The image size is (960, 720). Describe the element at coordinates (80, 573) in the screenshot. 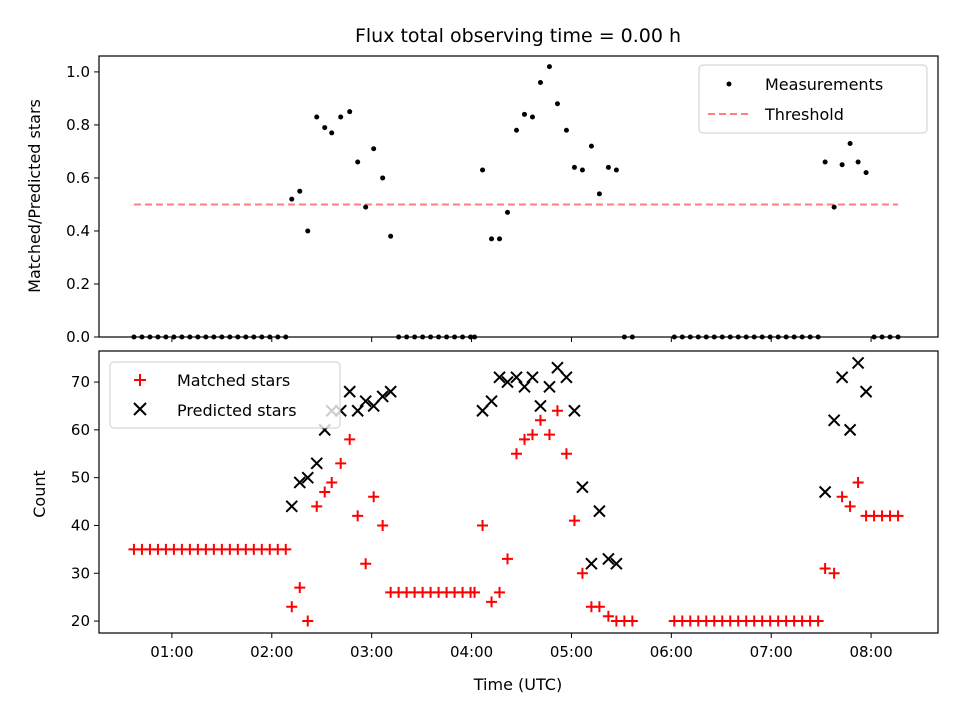

I see `y-tick-label-count: 30` at that location.